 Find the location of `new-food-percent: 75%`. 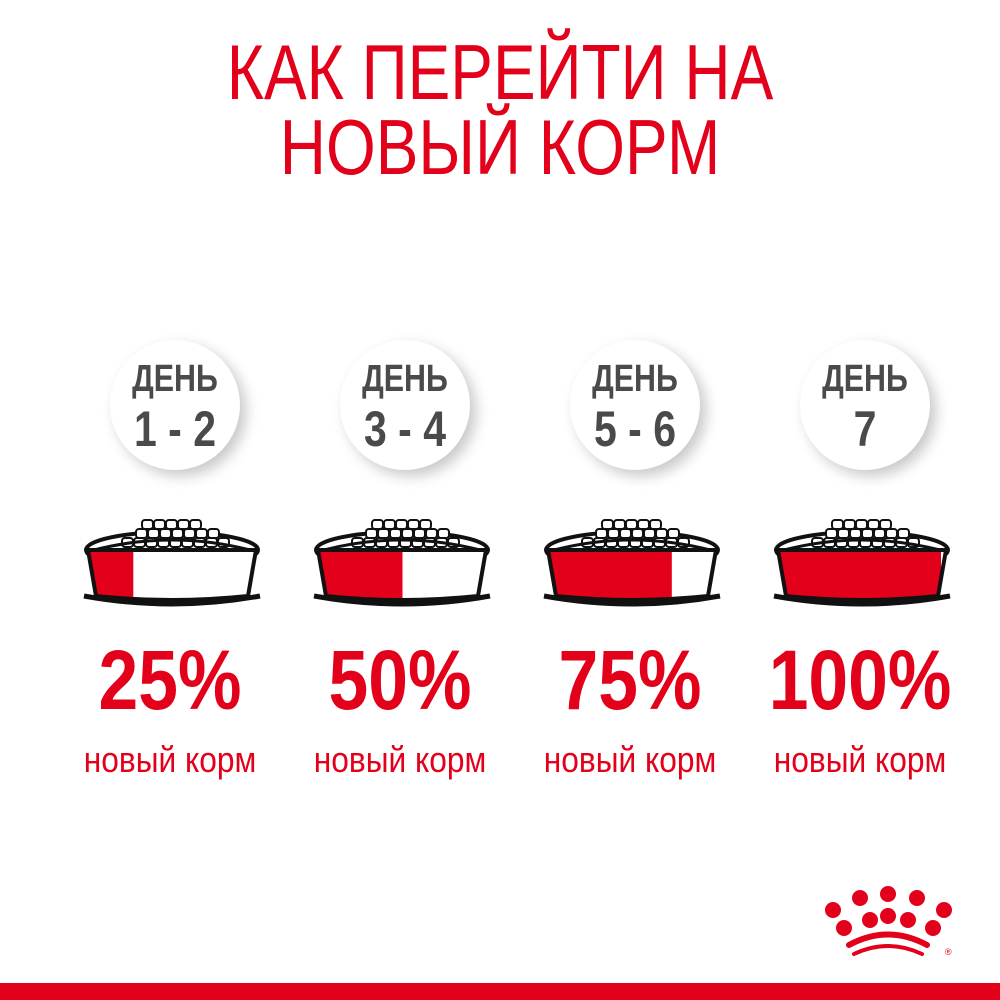

new-food-percent: 75% is located at coordinates (630, 680).